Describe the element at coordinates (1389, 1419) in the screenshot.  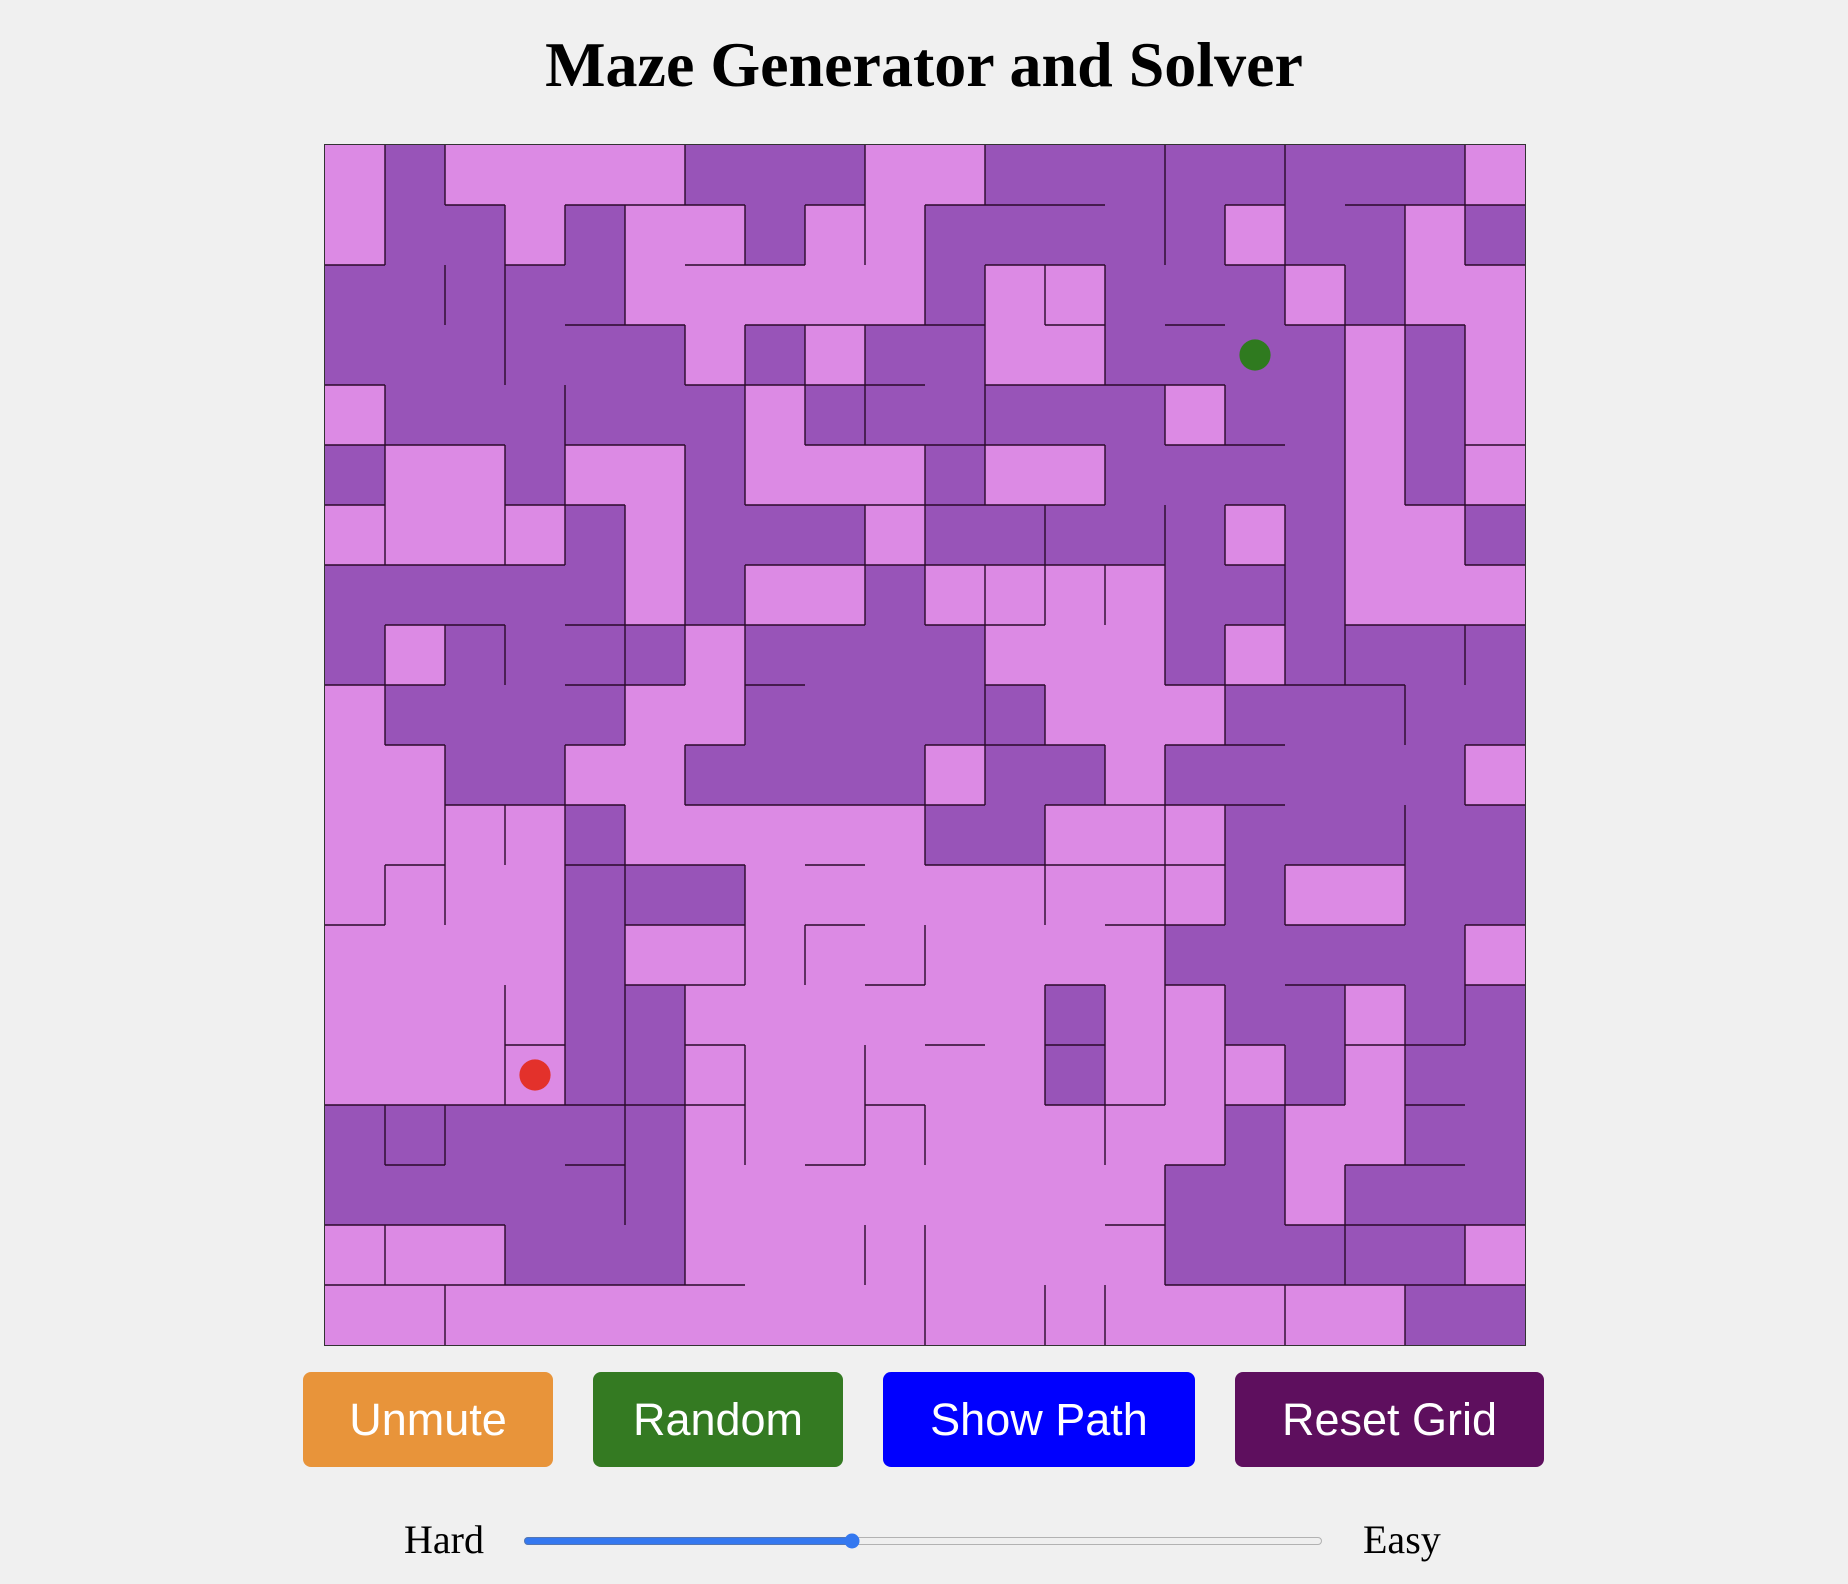
I see `reset-grid-button: Reset Grid` at that location.